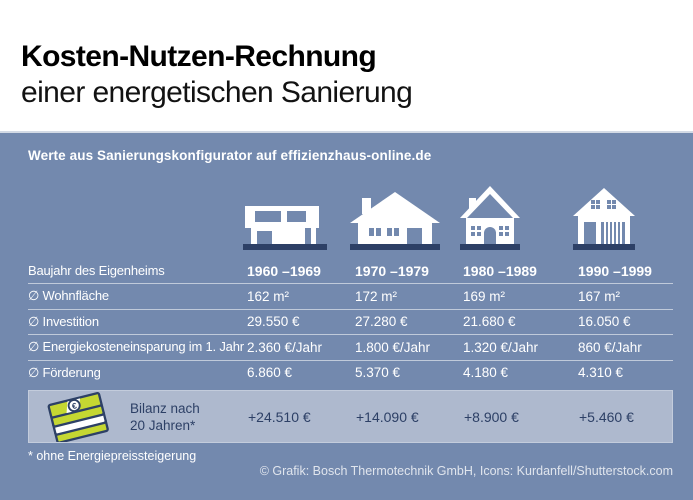 Image resolution: width=693 pixels, height=500 pixels. Describe the element at coordinates (285, 347) in the screenshot. I see `table-cell: 2.360 €/Jahr` at that location.